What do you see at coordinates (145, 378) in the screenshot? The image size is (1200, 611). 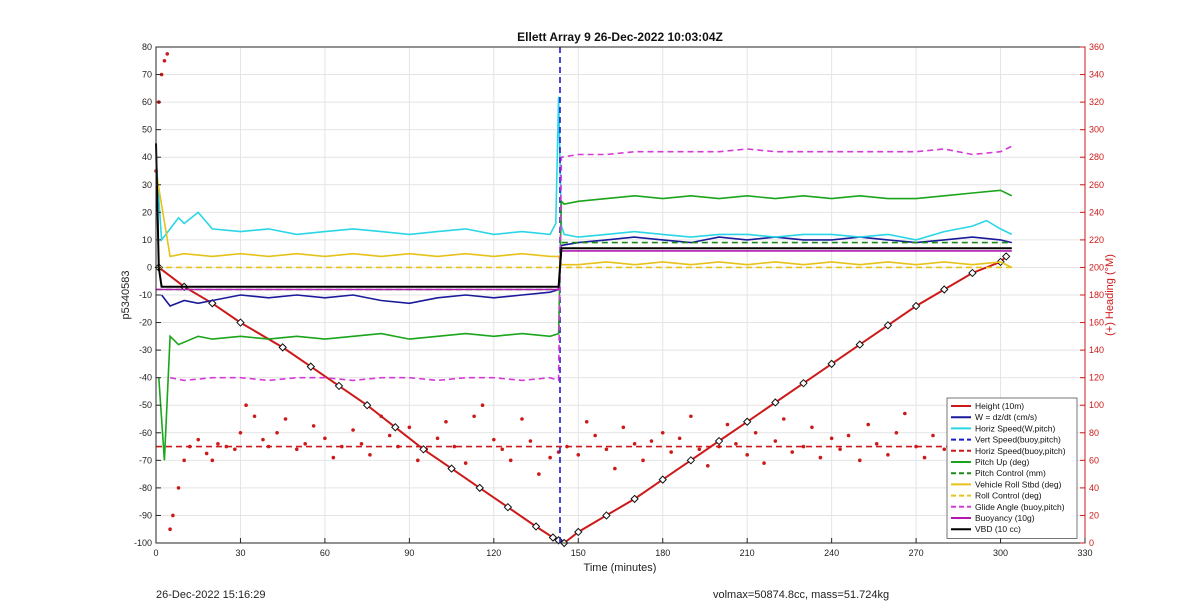 I see `y-tick-label: -40` at bounding box center [145, 378].